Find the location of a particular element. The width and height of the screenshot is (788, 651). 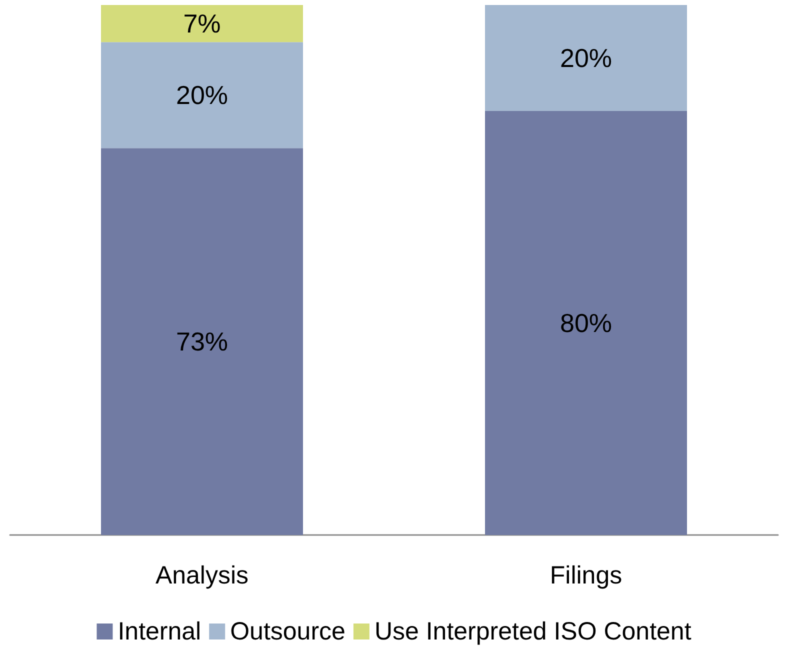

data-label: 7% is located at coordinates (202, 23).